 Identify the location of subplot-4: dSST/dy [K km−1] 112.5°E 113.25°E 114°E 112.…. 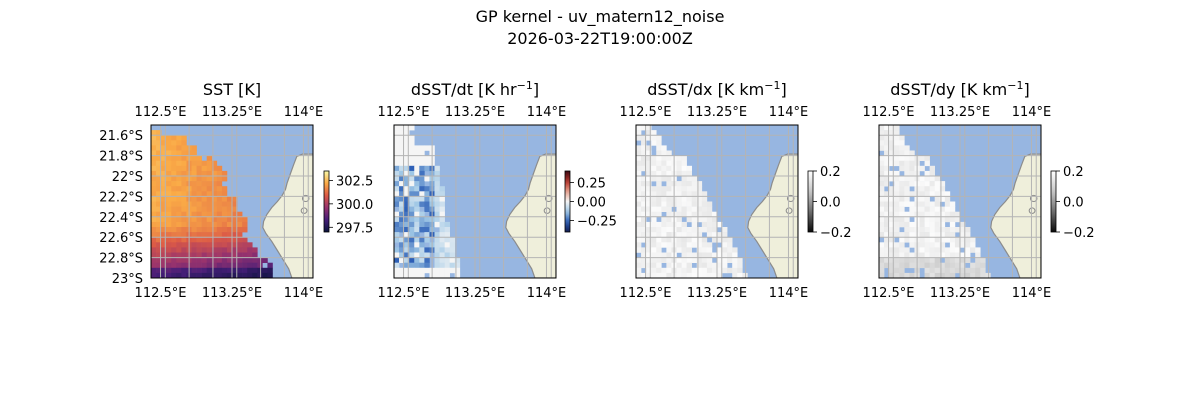
(979, 190).